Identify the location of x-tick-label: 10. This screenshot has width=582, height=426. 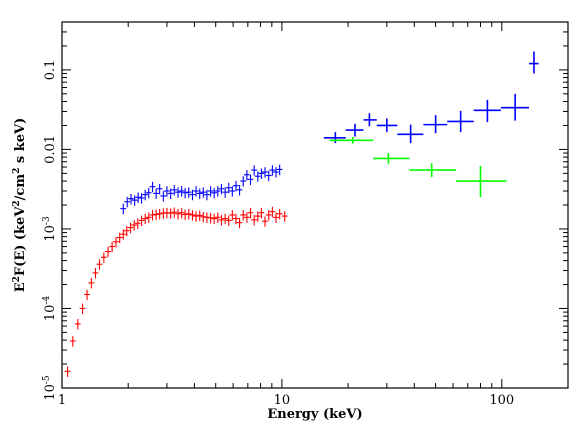
(282, 400).